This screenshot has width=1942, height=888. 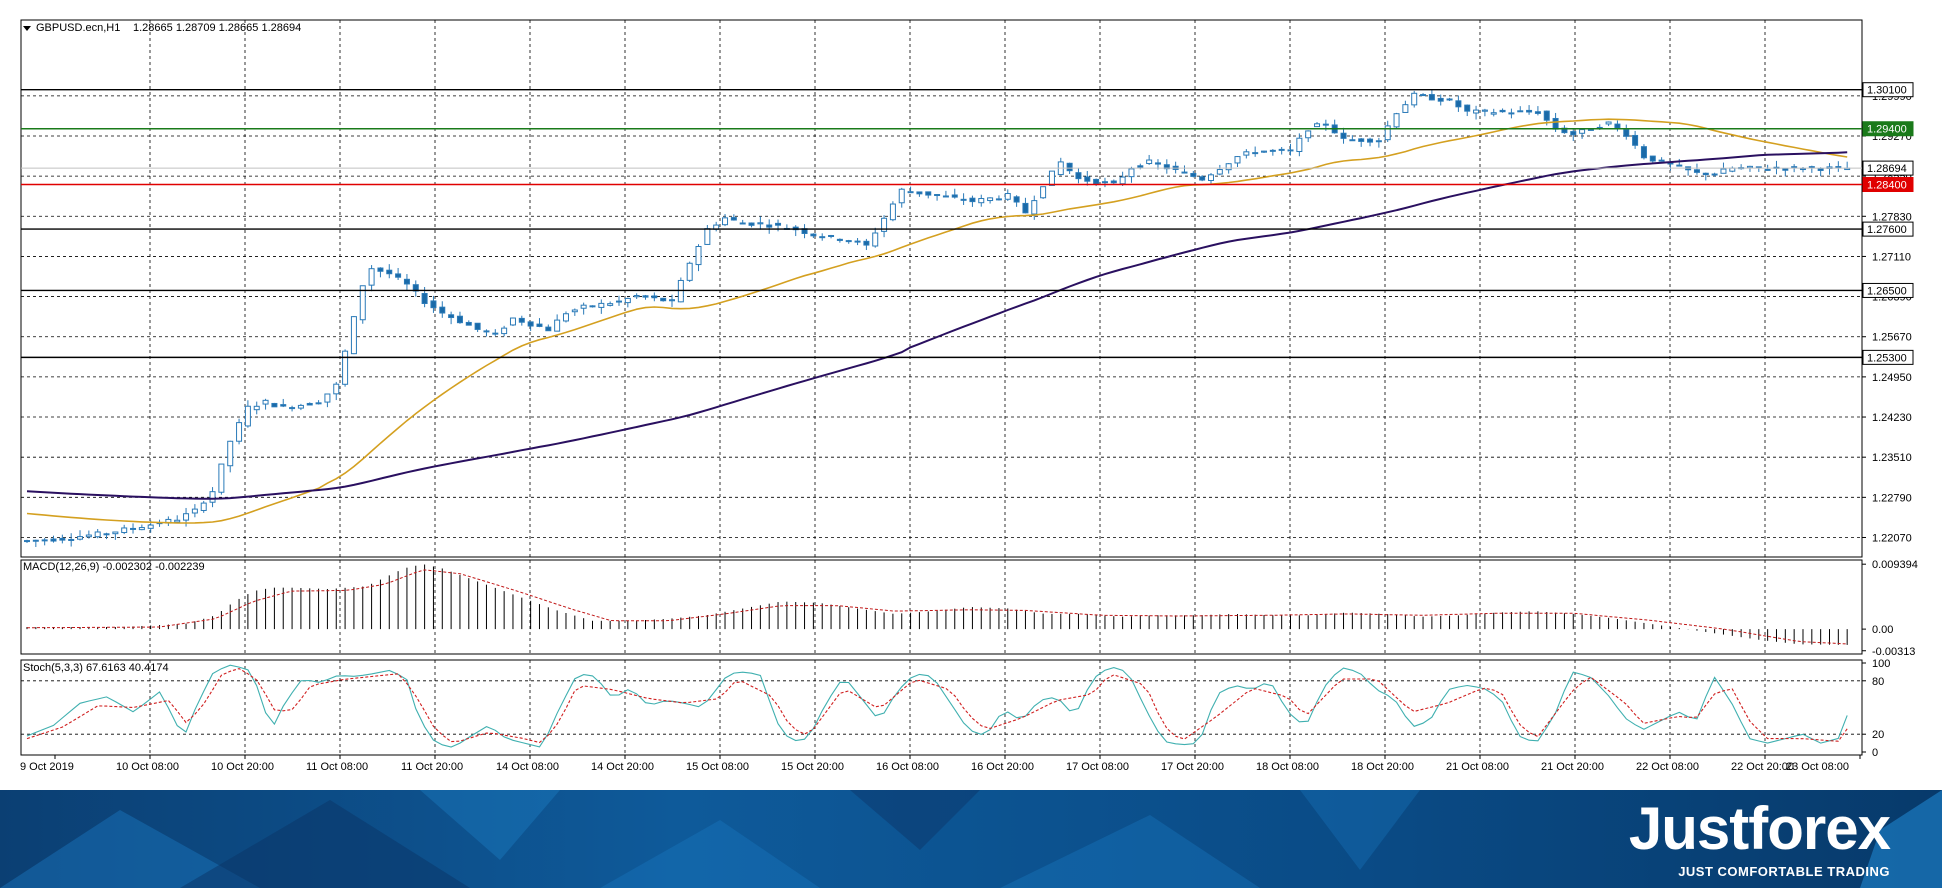 What do you see at coordinates (527, 767) in the screenshot?
I see `time-label: 14 Oct 08:00` at bounding box center [527, 767].